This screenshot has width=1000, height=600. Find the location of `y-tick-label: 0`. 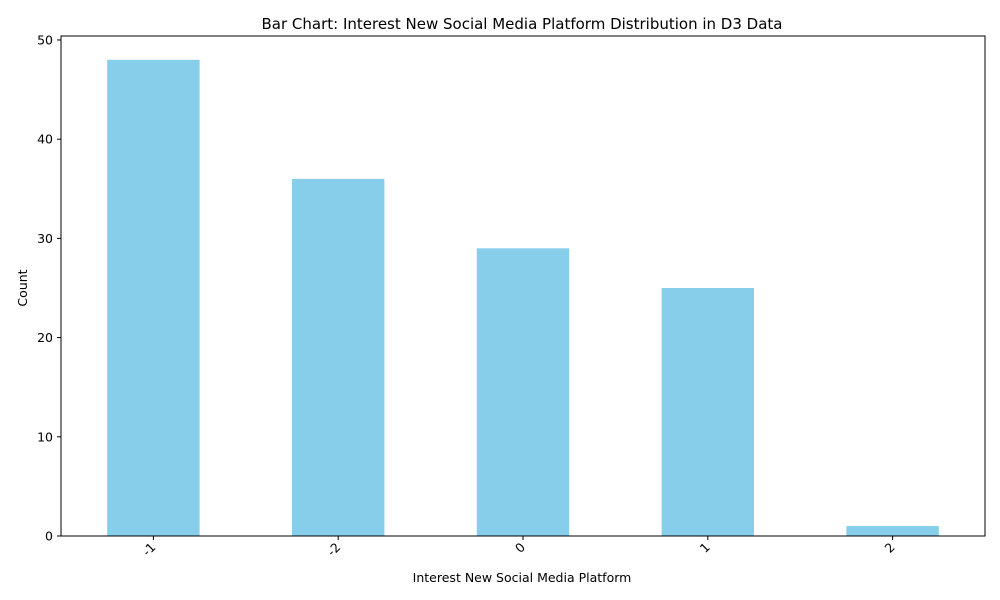

y-tick-label: 0 is located at coordinates (49, 536).